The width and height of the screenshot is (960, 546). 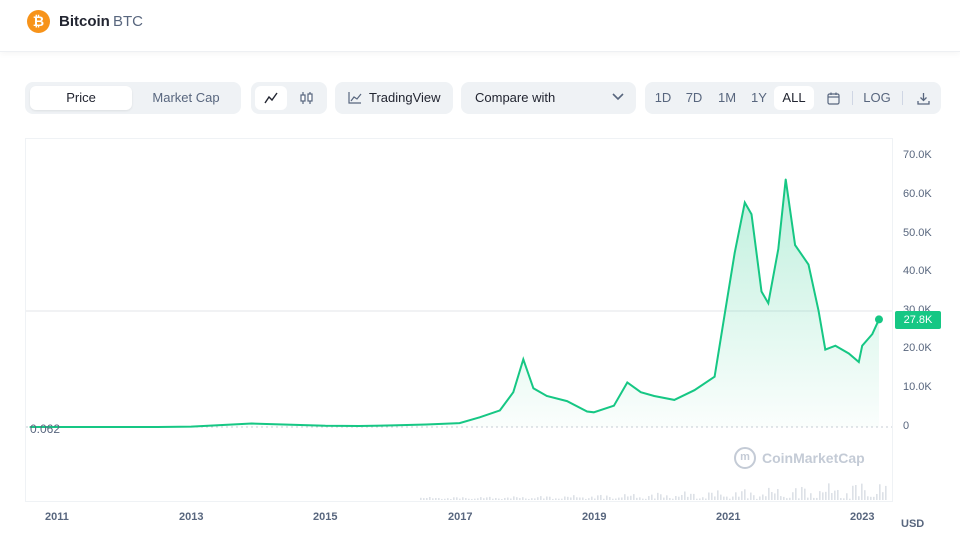 What do you see at coordinates (594, 517) in the screenshot?
I see `x-tick: 2019` at bounding box center [594, 517].